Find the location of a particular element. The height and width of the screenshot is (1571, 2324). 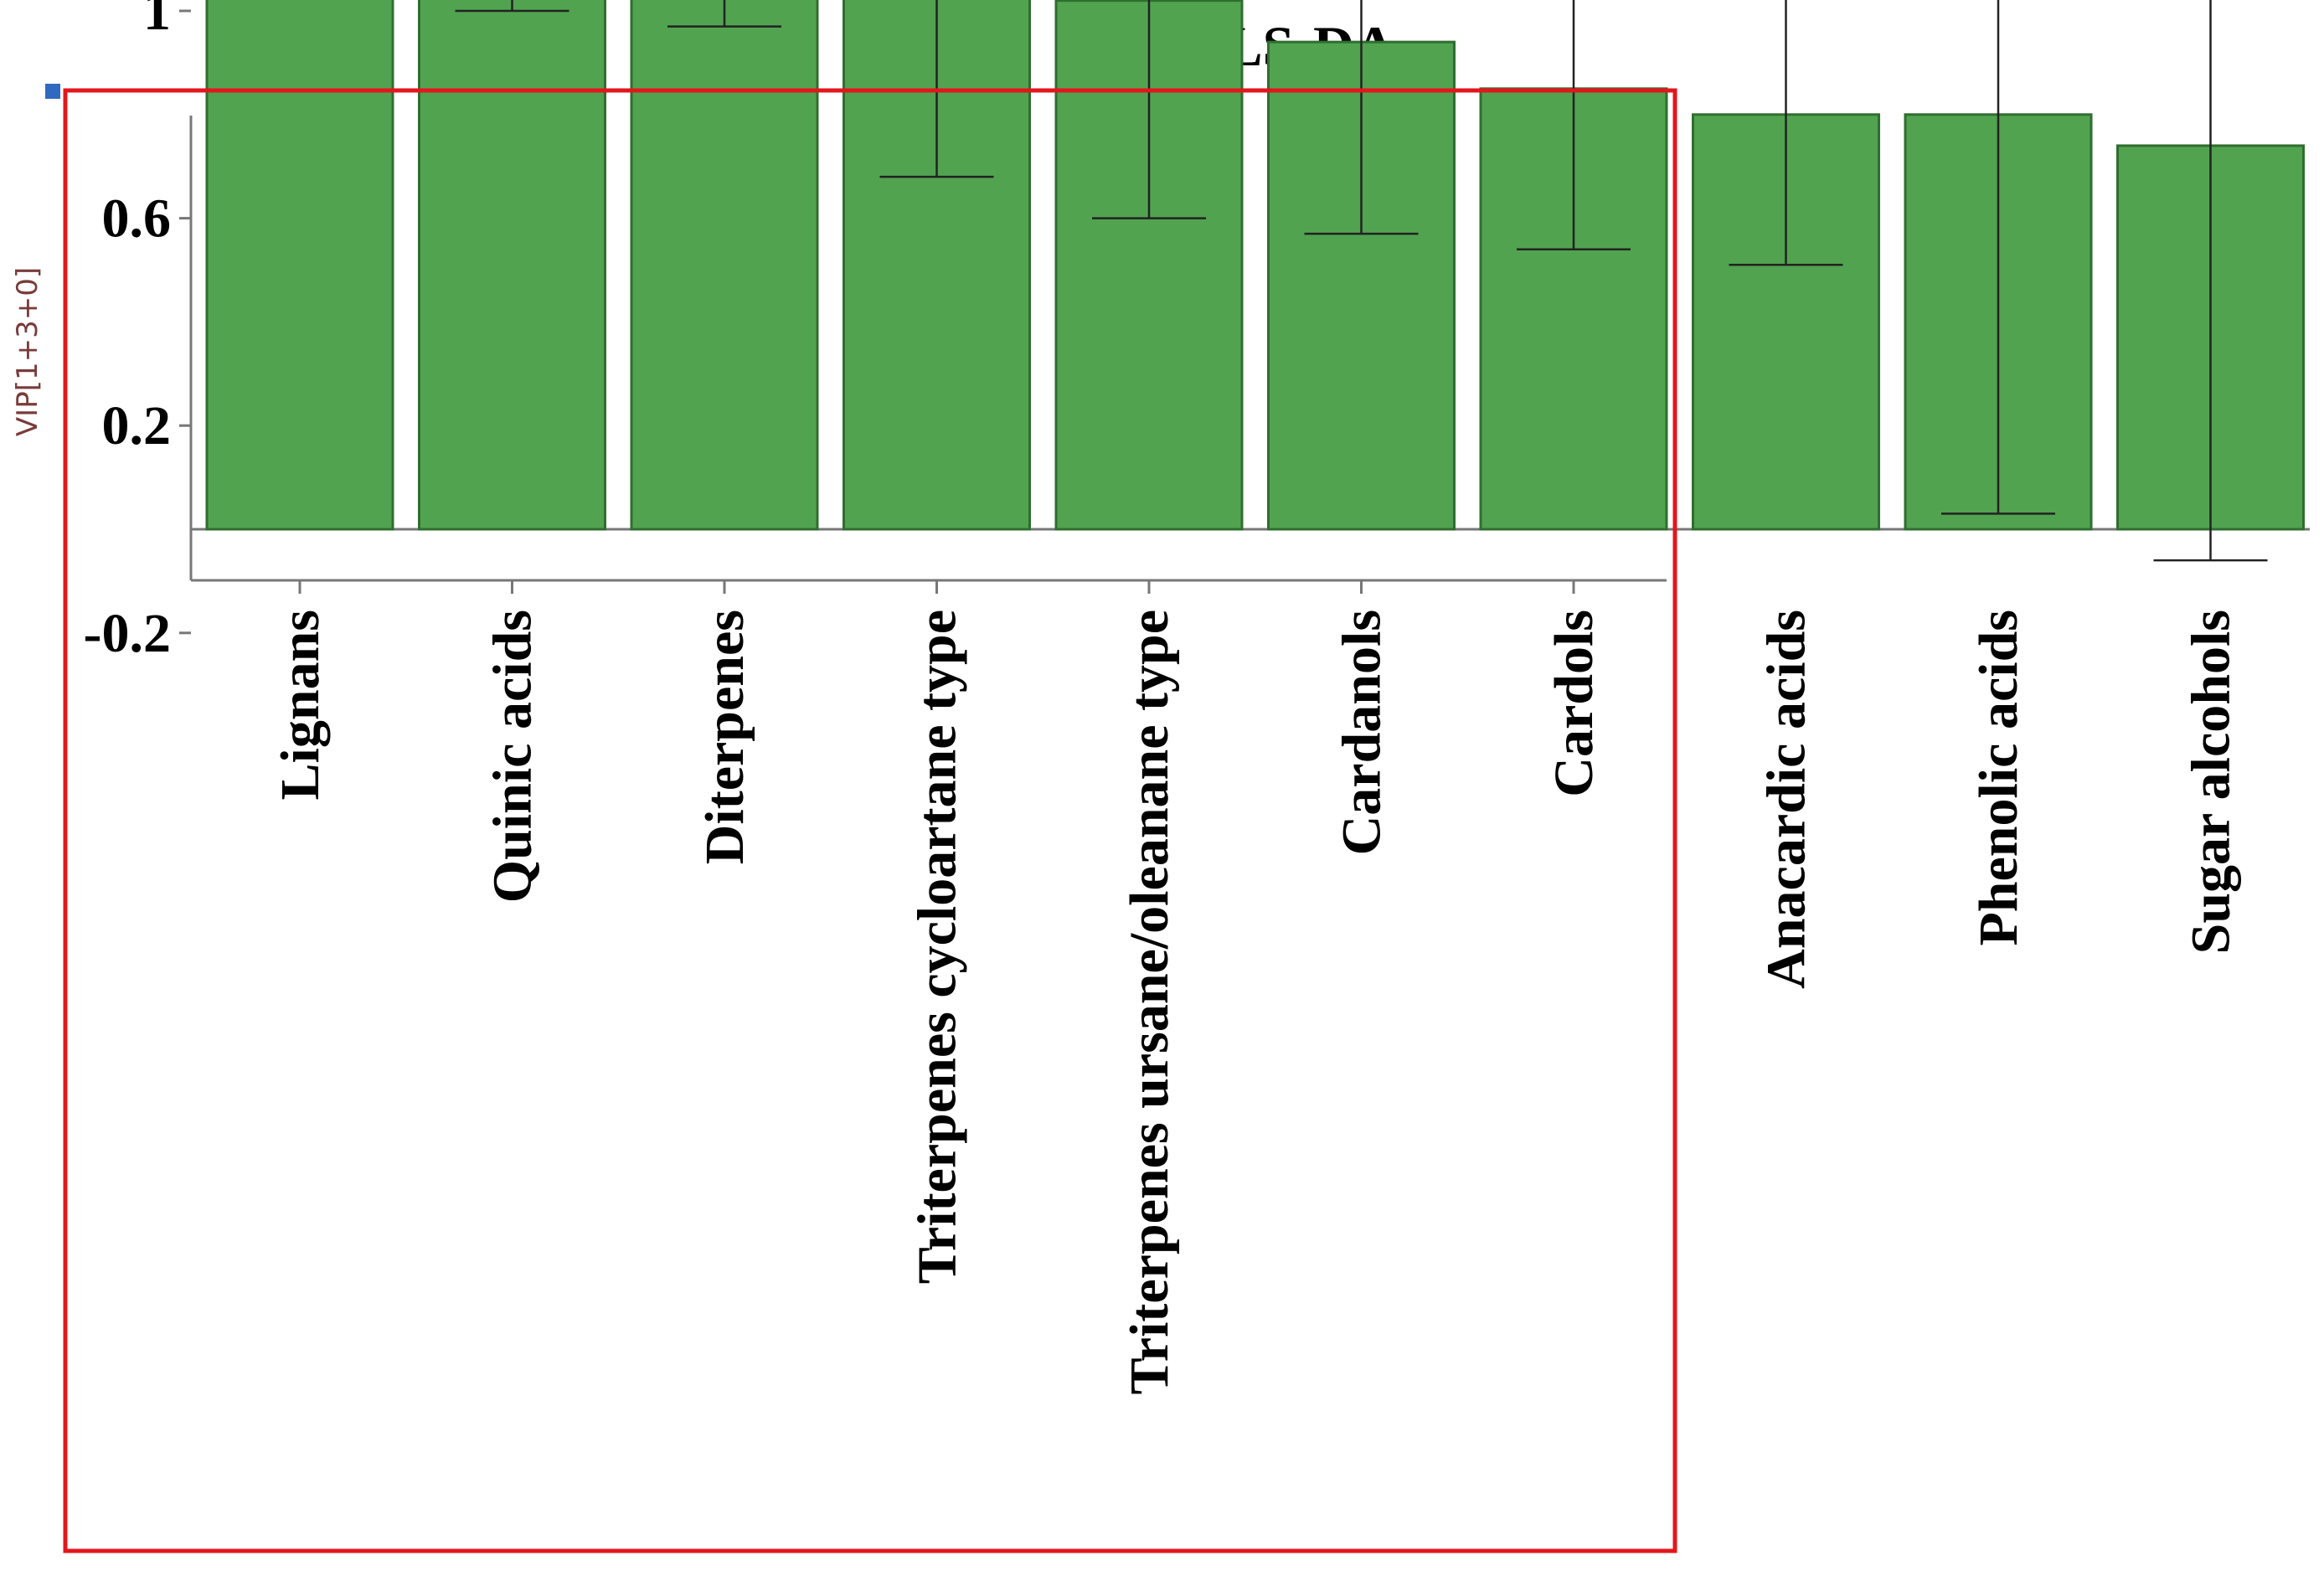

y-tick-label: -0.2 is located at coordinates (127, 633).